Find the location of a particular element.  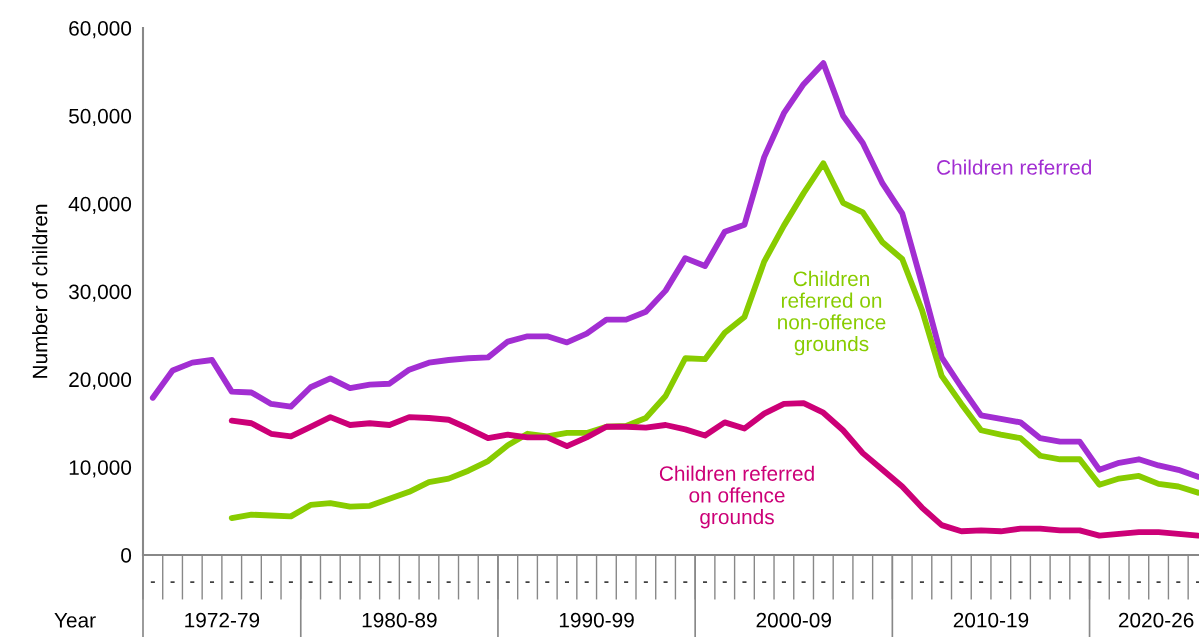

series-label: Children referred on offence grounds is located at coordinates (736, 497).